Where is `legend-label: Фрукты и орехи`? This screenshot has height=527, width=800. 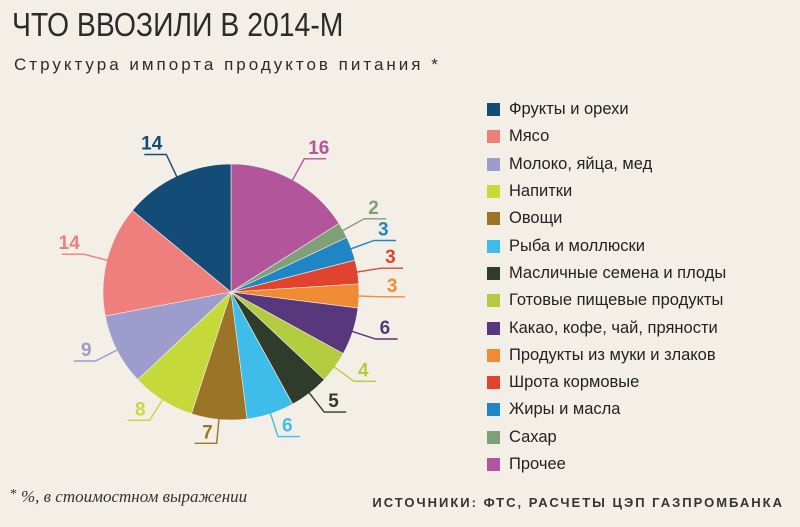 legend-label: Фрукты и орехи is located at coordinates (569, 109).